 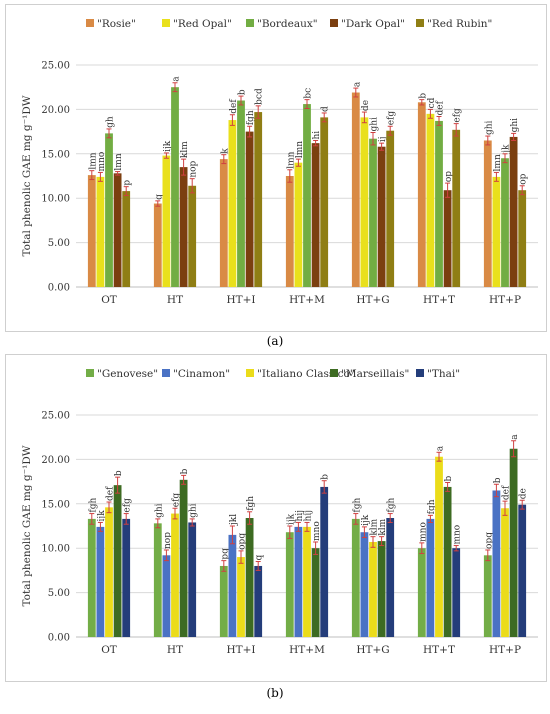 What do you see at coordinates (59, 288) in the screenshot?
I see `y-tick-label: 0.00` at bounding box center [59, 288].